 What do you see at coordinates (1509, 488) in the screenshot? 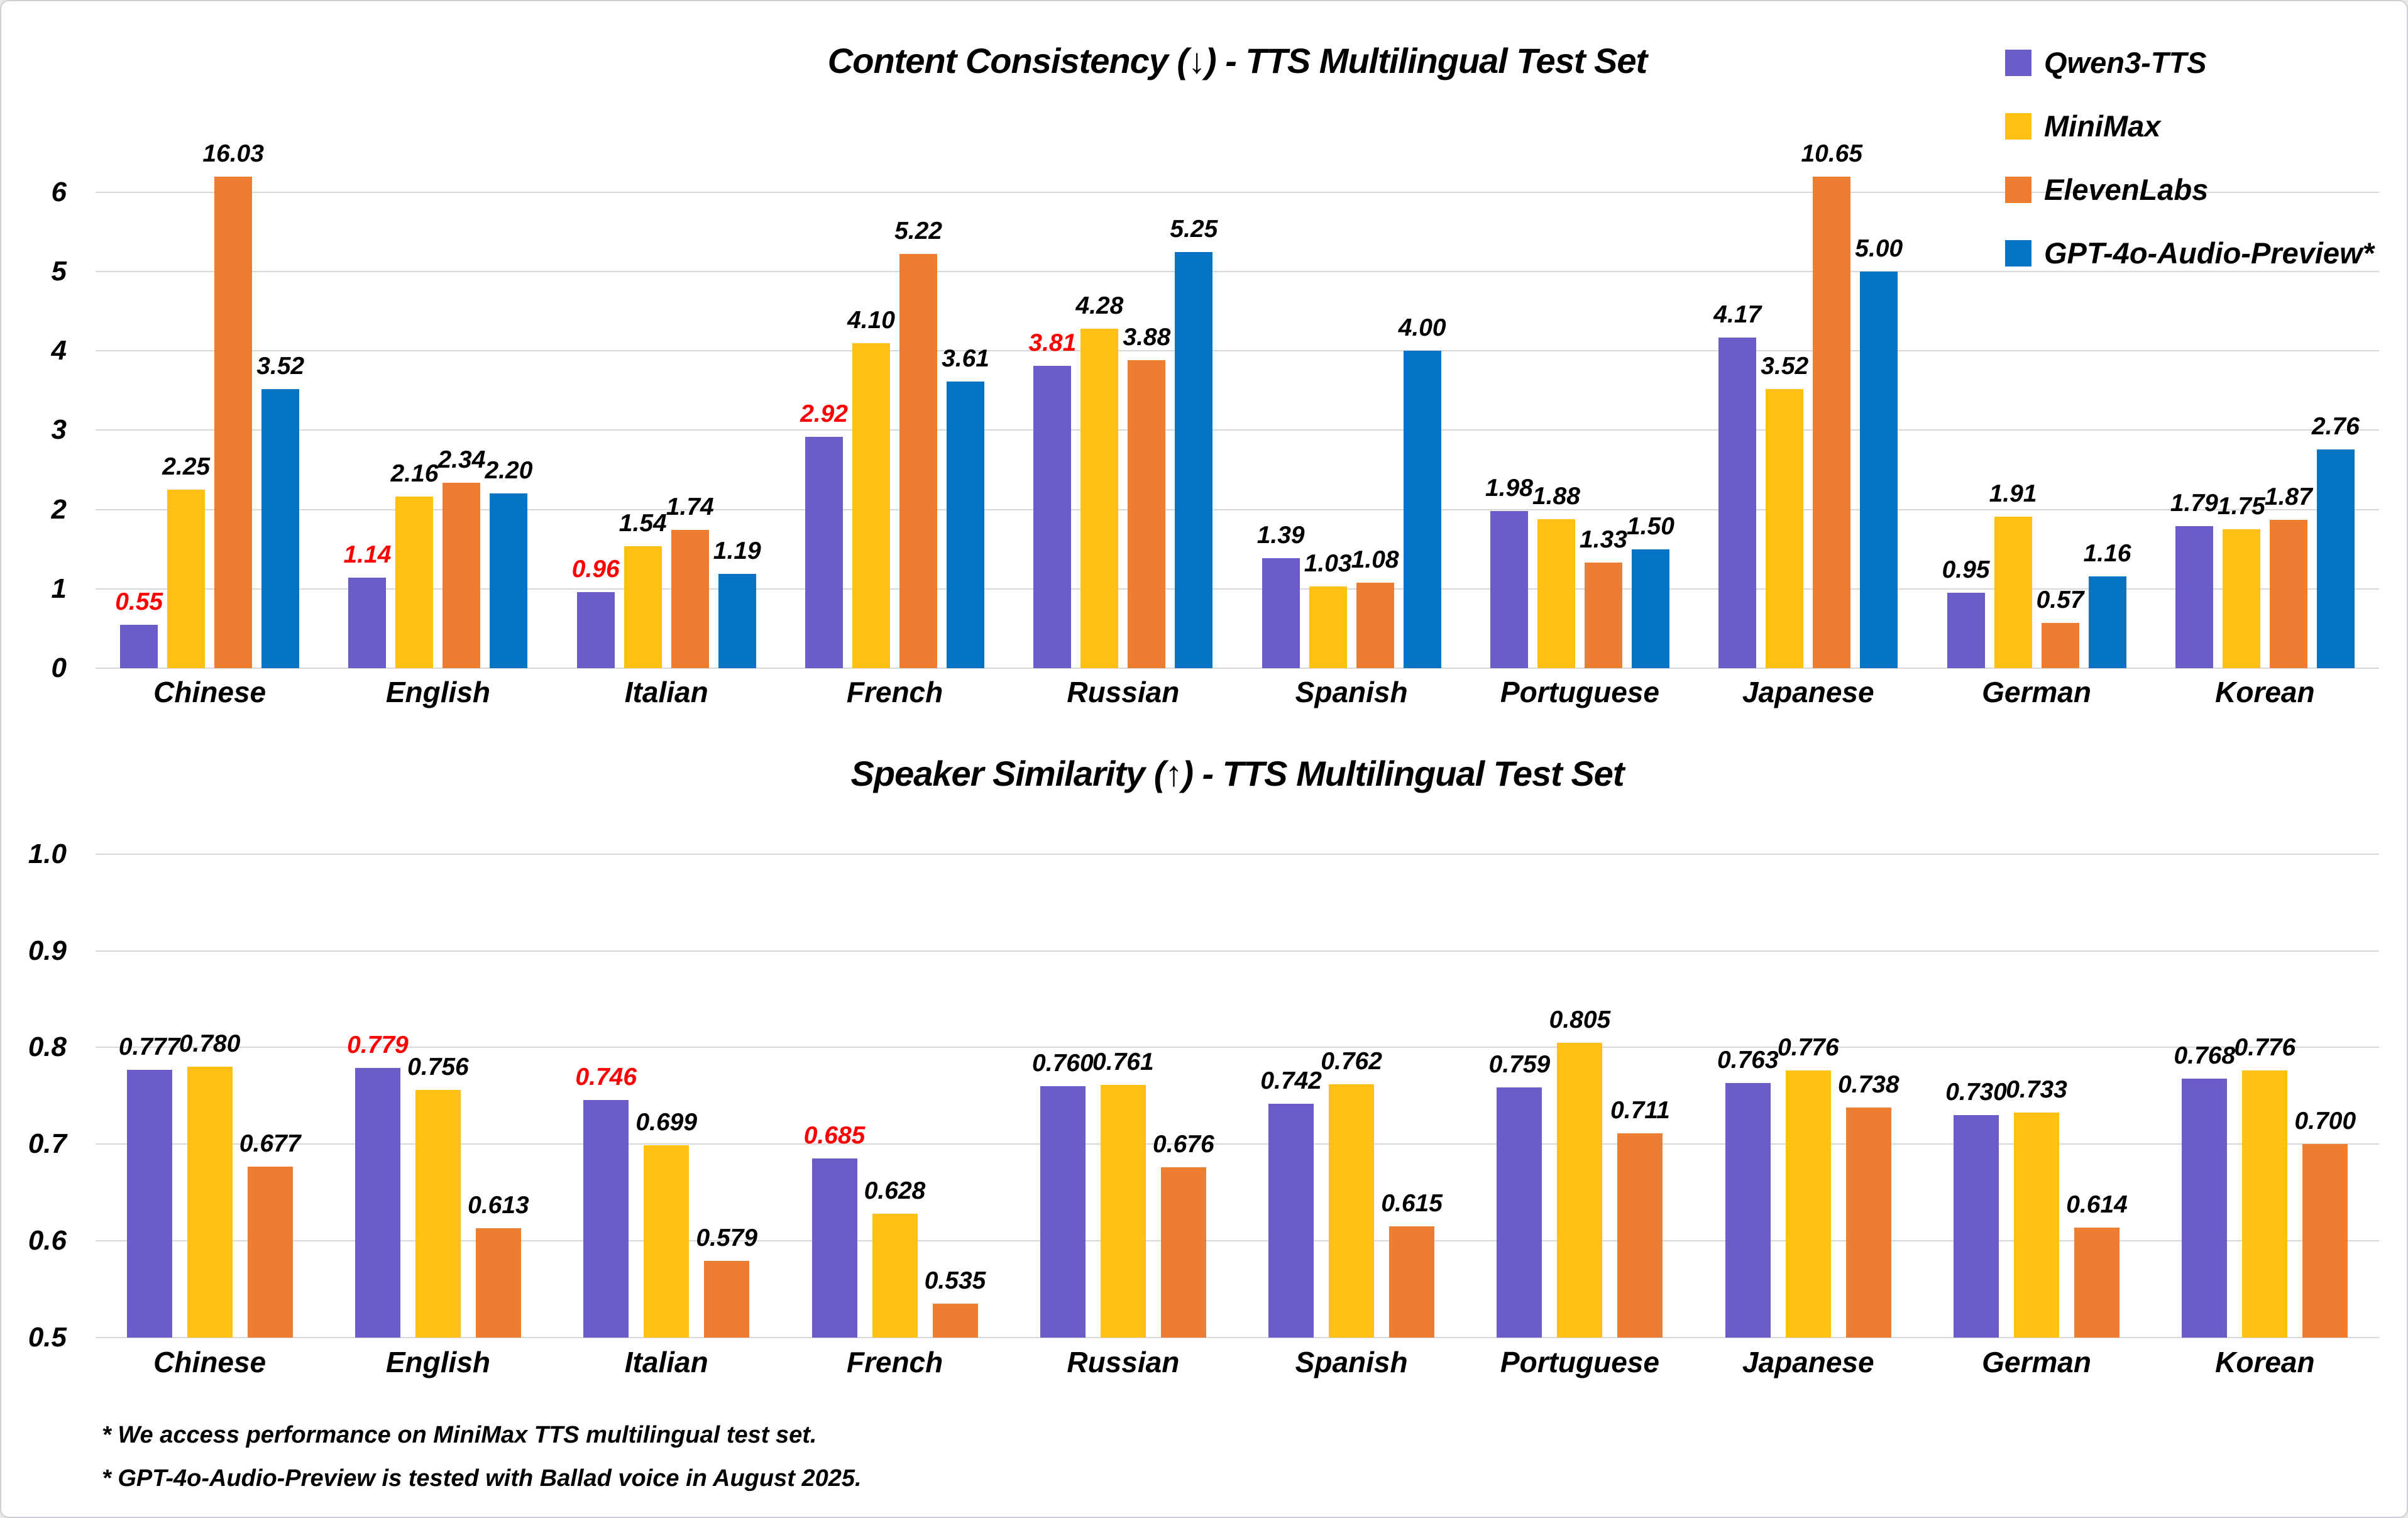
I see `value-label-qwen3-tts-portuguese: 1.98` at bounding box center [1509, 488].